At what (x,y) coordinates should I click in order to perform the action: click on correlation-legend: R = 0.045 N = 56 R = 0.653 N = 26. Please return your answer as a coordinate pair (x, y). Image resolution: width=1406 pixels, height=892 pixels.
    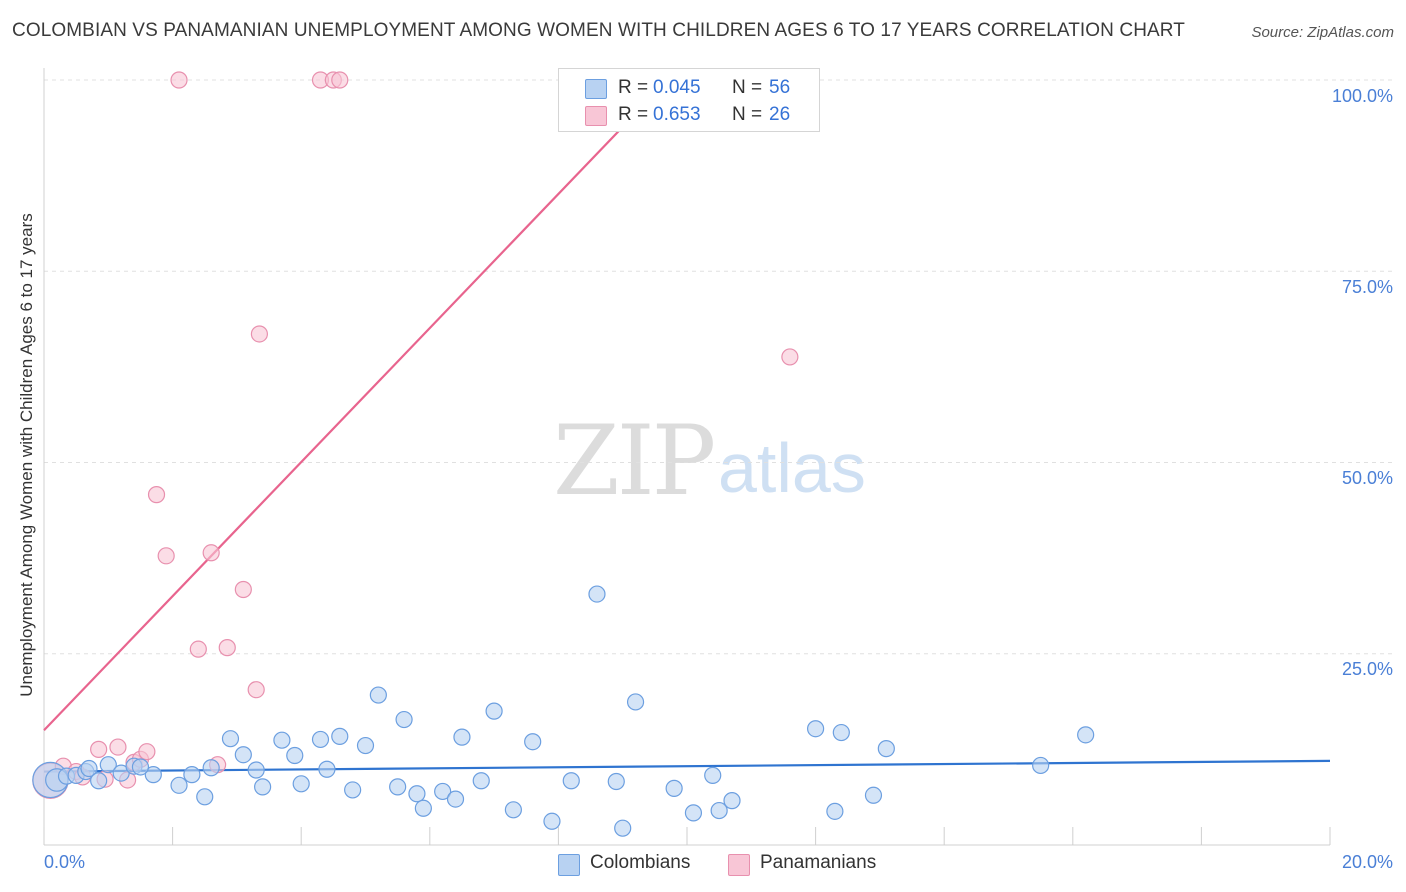
    Looking at the image, I should click on (689, 100).